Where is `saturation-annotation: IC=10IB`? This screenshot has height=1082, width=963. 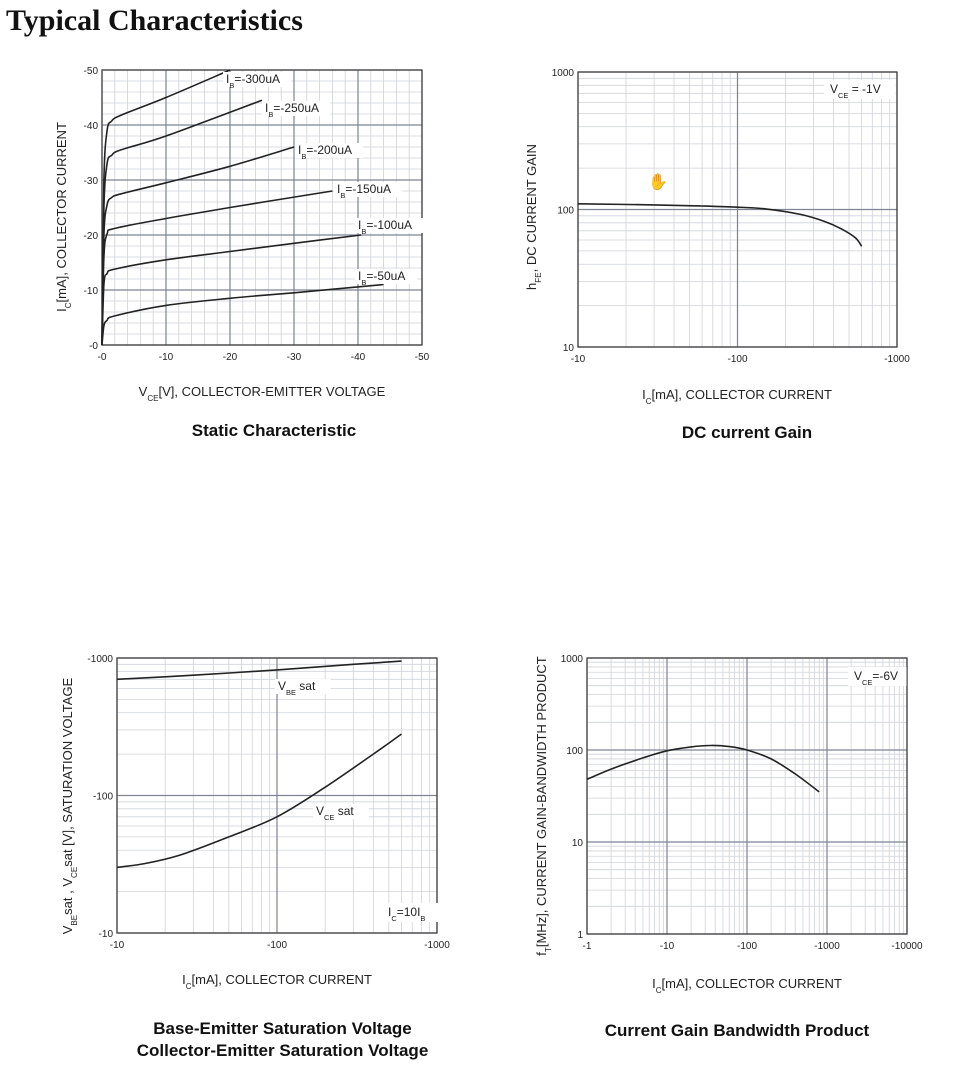 saturation-annotation: IC=10IB is located at coordinates (406, 914).